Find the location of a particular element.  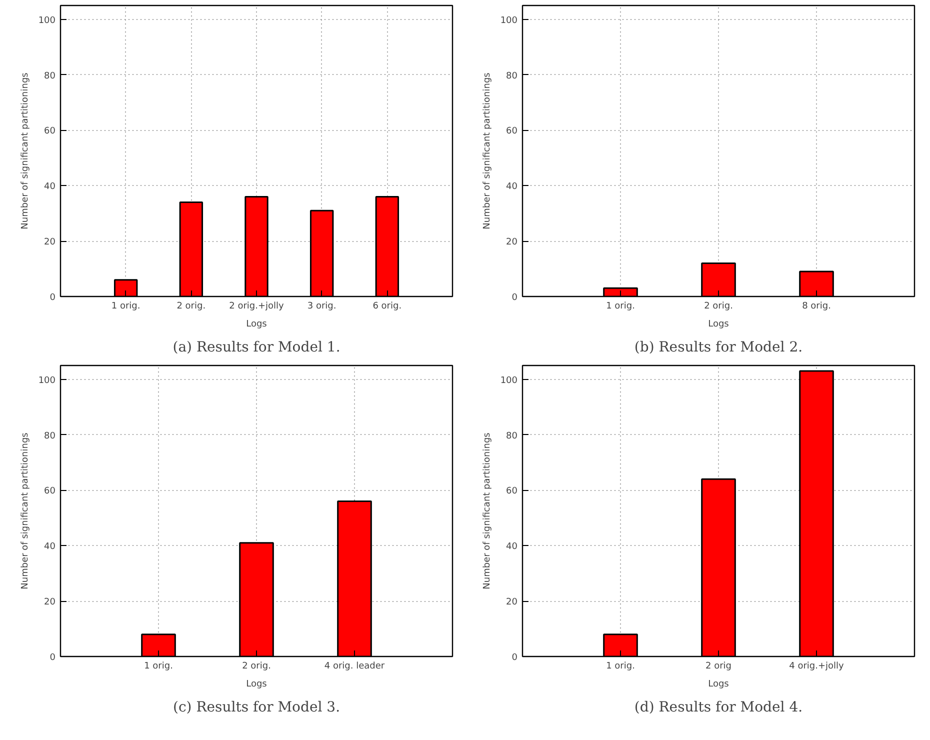

x-tick-label: 2 orig is located at coordinates (718, 667).